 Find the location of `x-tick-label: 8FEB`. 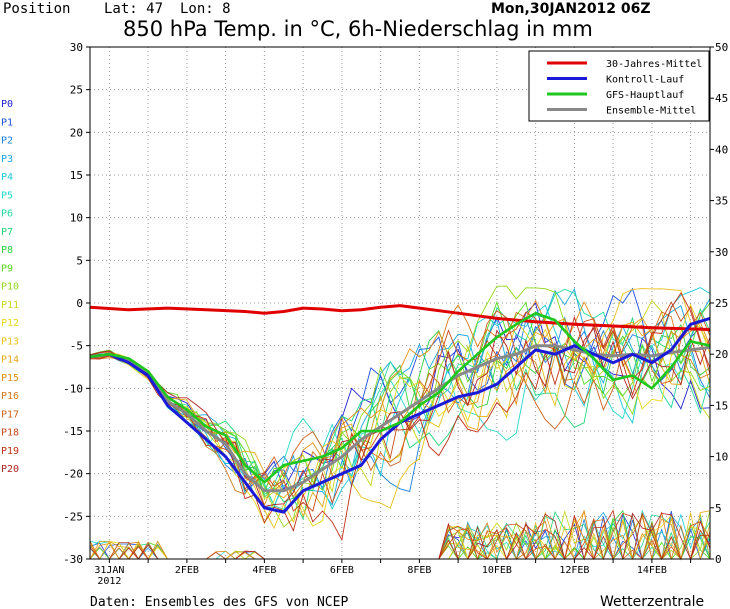

x-tick-label: 8FEB is located at coordinates (419, 570).